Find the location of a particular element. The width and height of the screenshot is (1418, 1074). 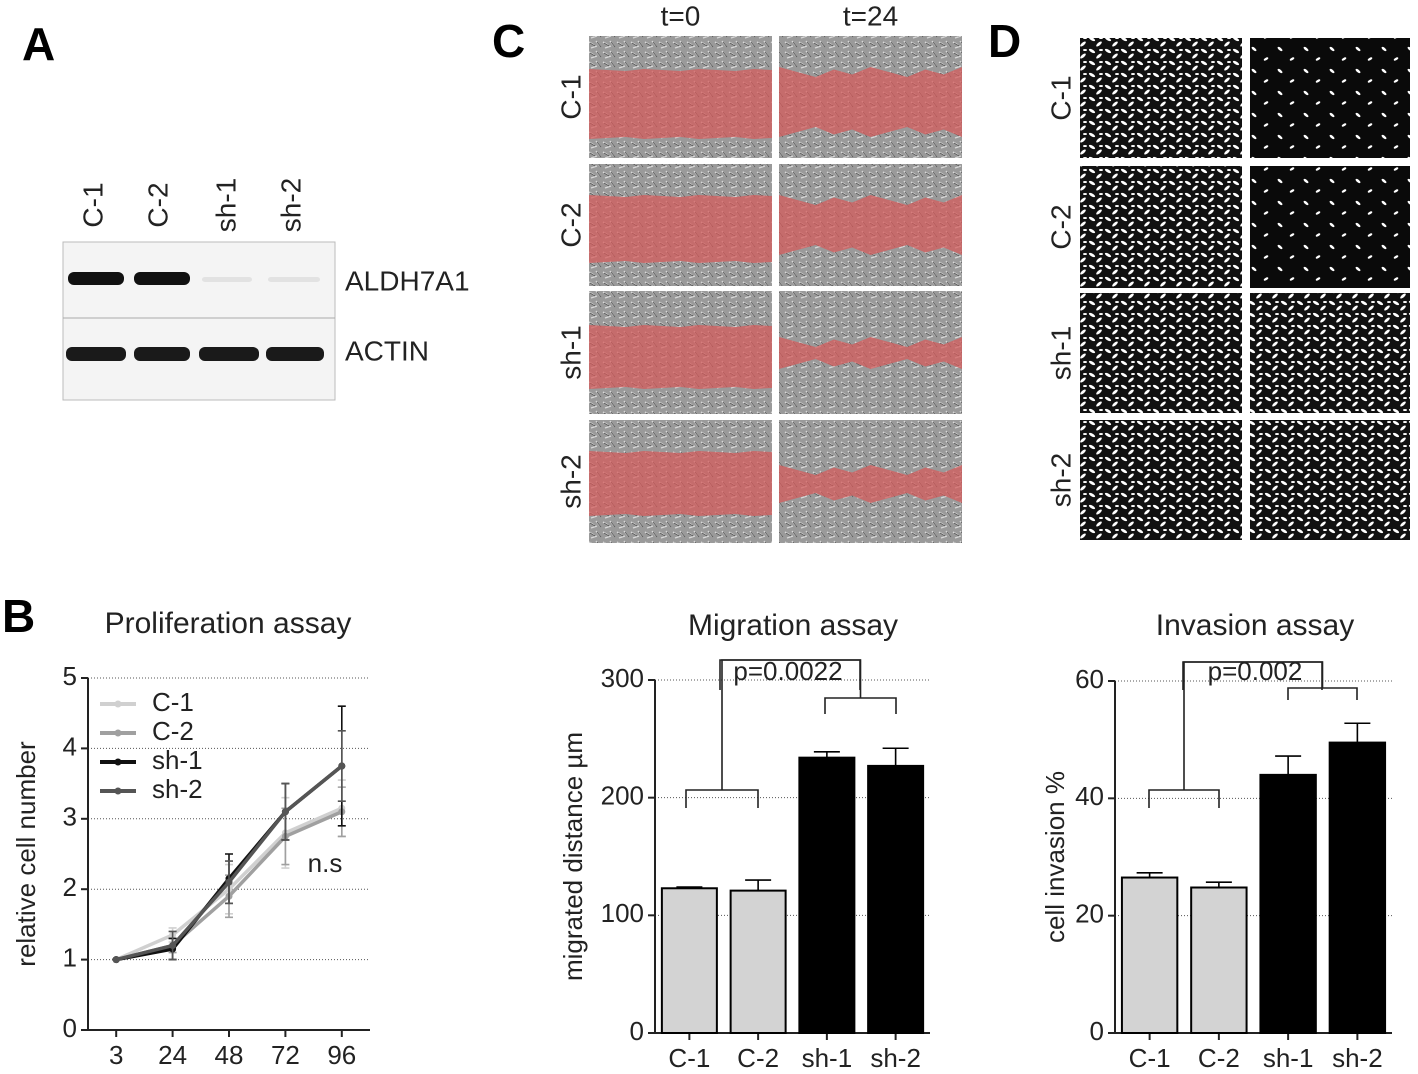

panel-label: B is located at coordinates (18, 616).